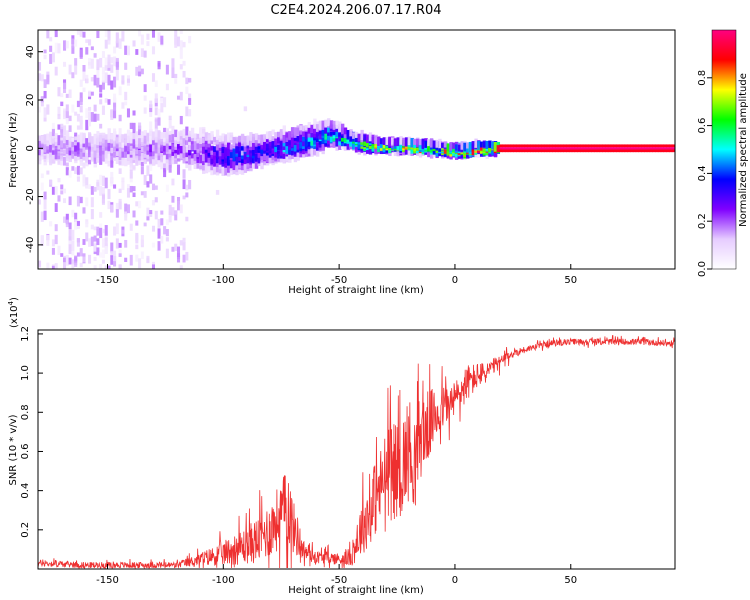  What do you see at coordinates (13, 312) in the screenshot?
I see `snr-y-scale-factor: (x104)` at bounding box center [13, 312].